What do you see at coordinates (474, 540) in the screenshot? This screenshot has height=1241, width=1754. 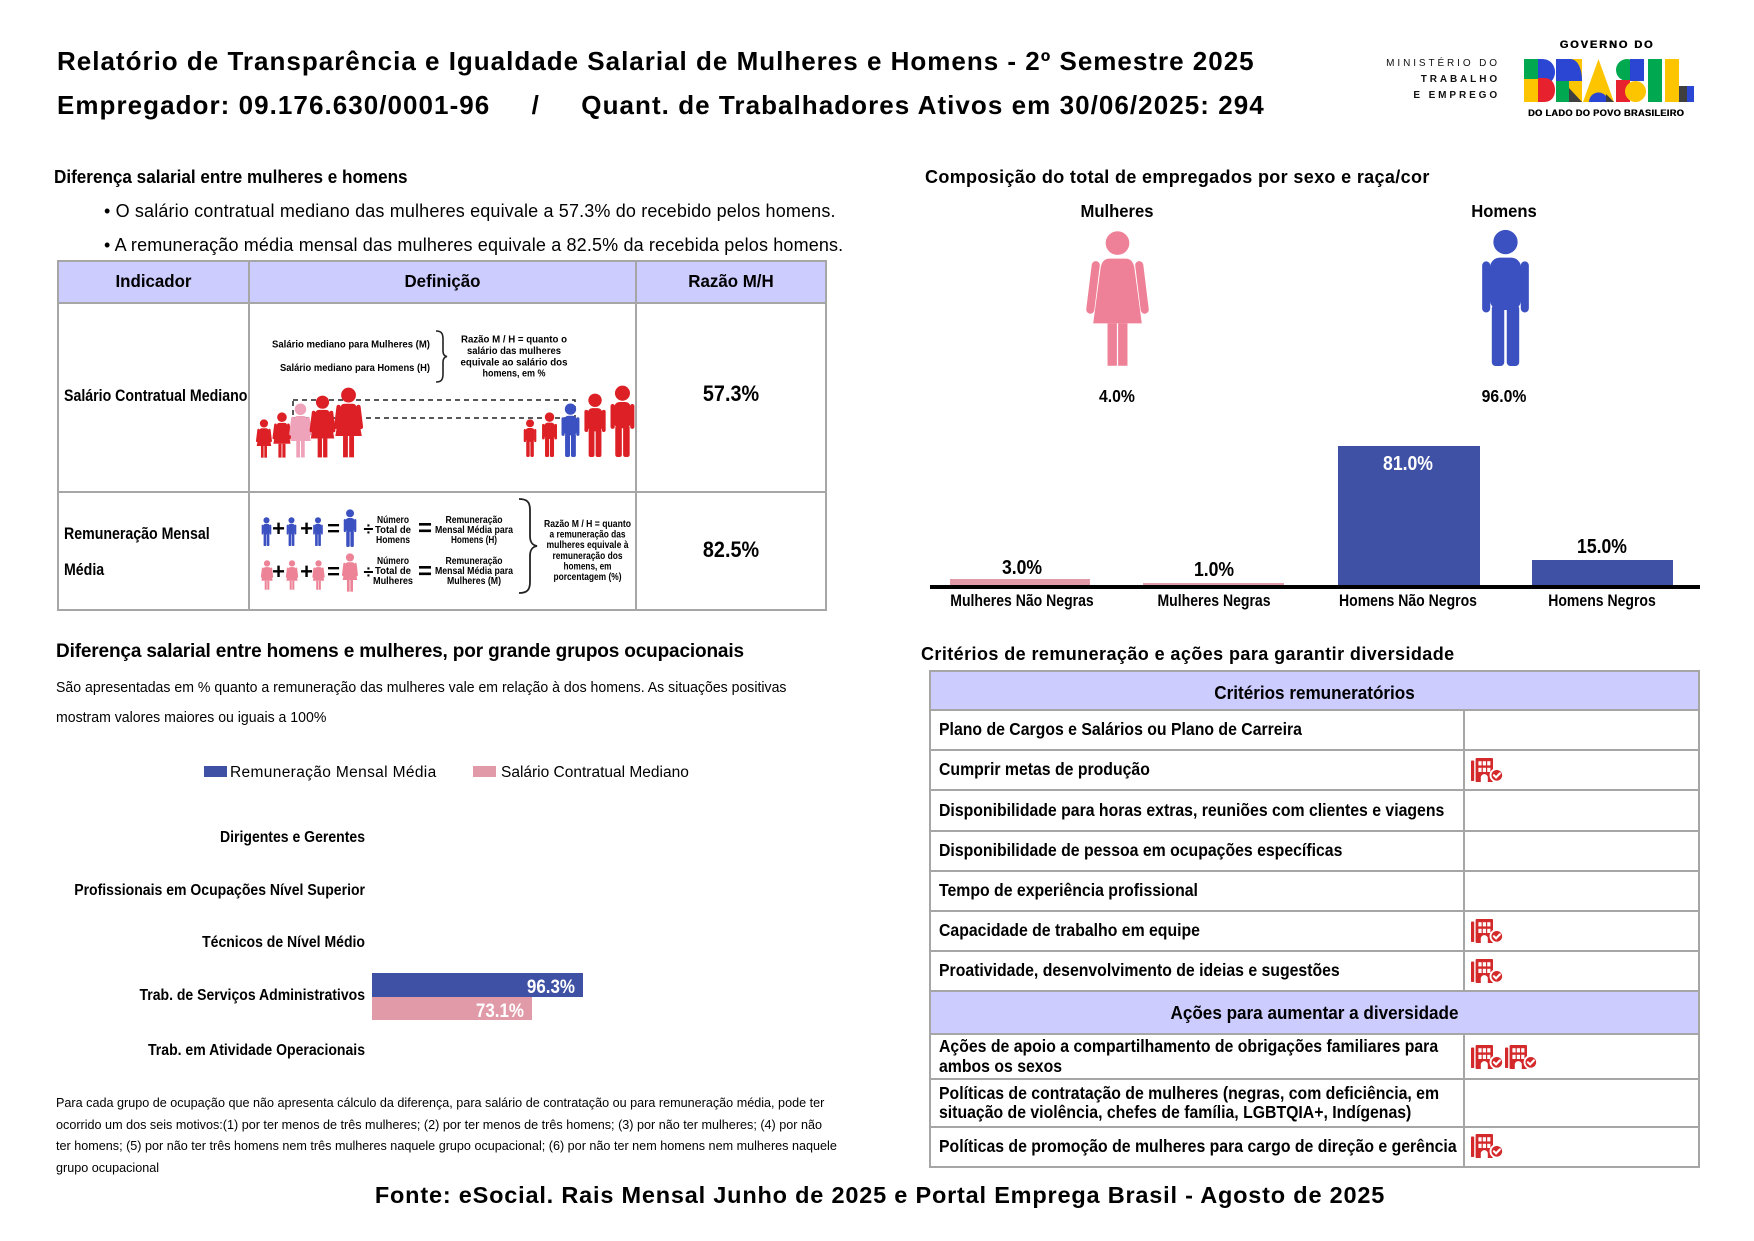 I see `svg-text: Homens (H)` at bounding box center [474, 540].